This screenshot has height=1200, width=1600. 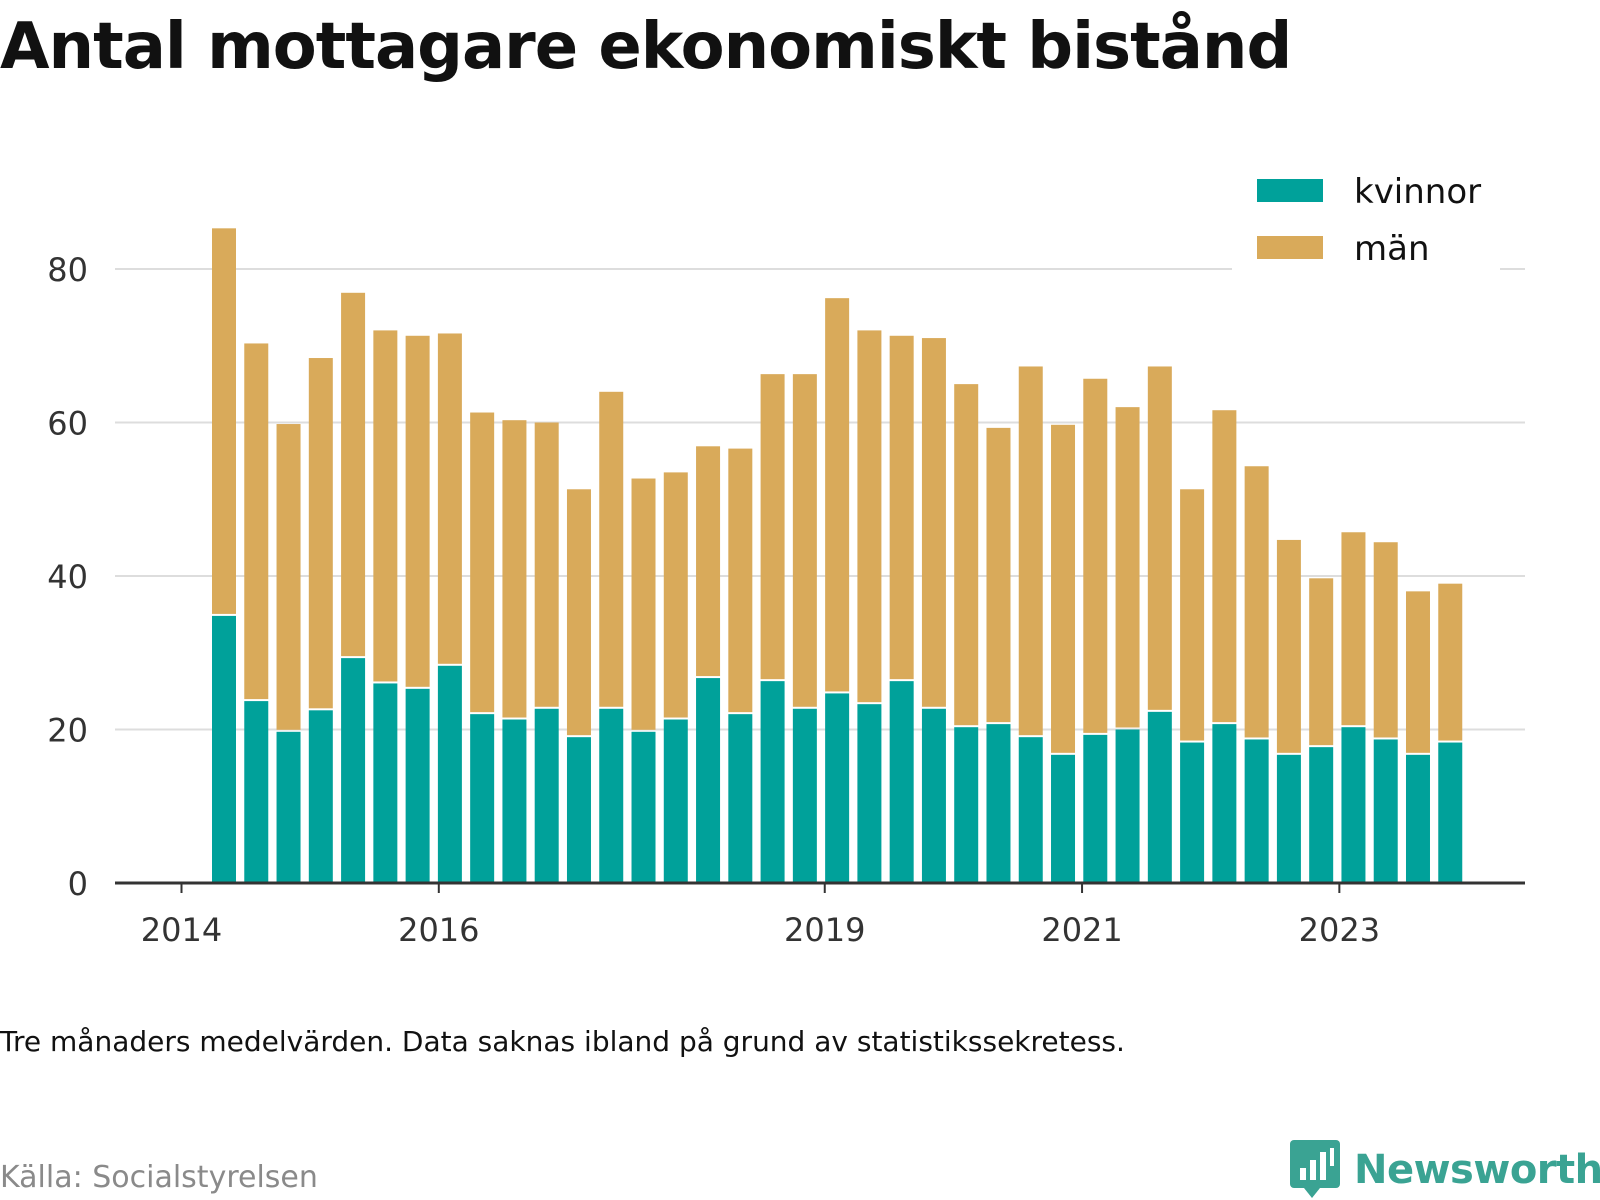 I want to click on x-tick-label: 2023, so click(x=1339, y=930).